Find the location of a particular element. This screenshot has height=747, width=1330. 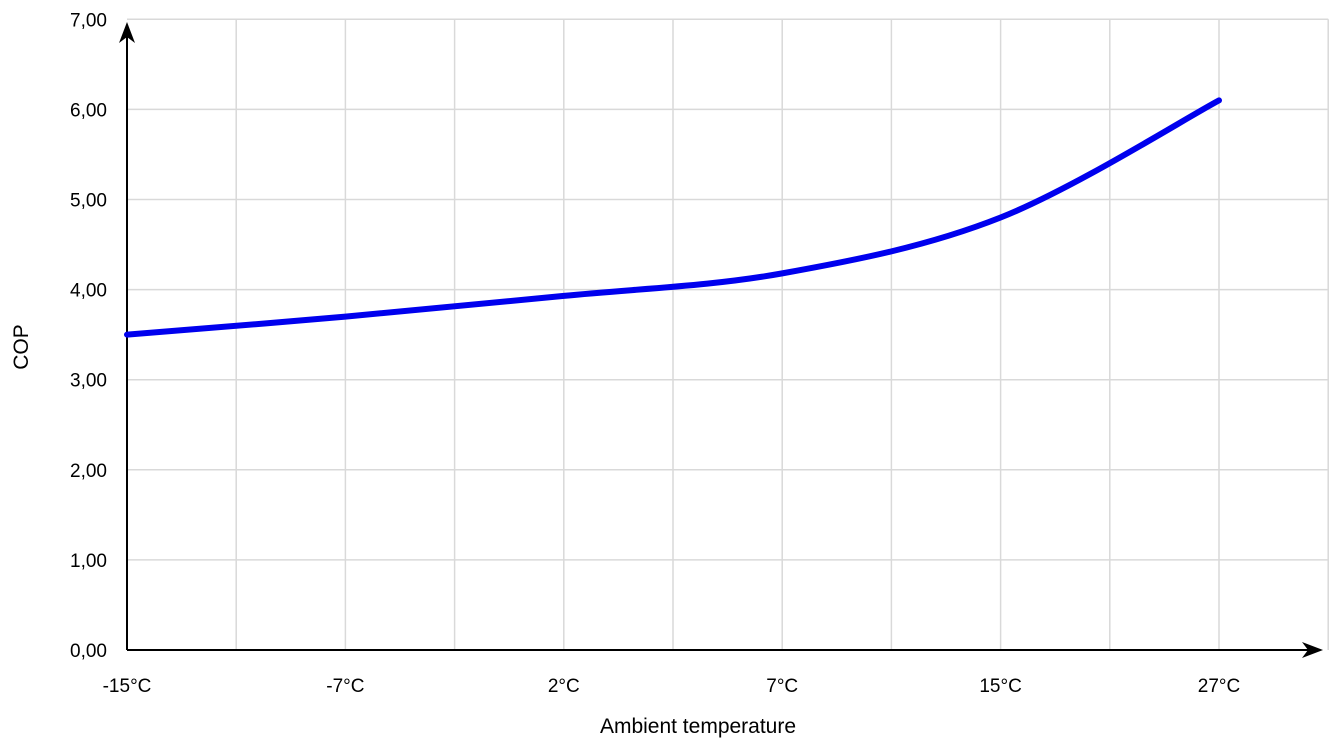

y-tick-label: 0,00 is located at coordinates (88, 651).